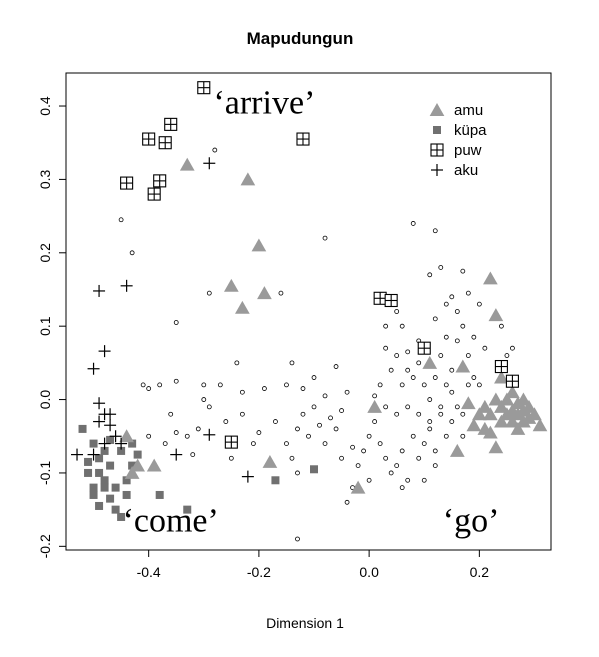 The image size is (599, 657). Describe the element at coordinates (458, 140) in the screenshot. I see `legend: amu küpa puw aku` at that location.